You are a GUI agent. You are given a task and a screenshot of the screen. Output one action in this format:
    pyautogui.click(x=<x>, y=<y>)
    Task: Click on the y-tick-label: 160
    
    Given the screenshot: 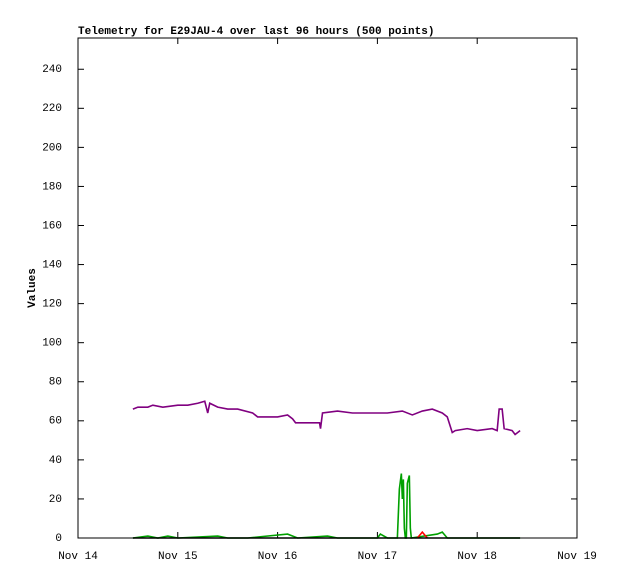 What is the action you would take?
    pyautogui.click(x=52, y=226)
    